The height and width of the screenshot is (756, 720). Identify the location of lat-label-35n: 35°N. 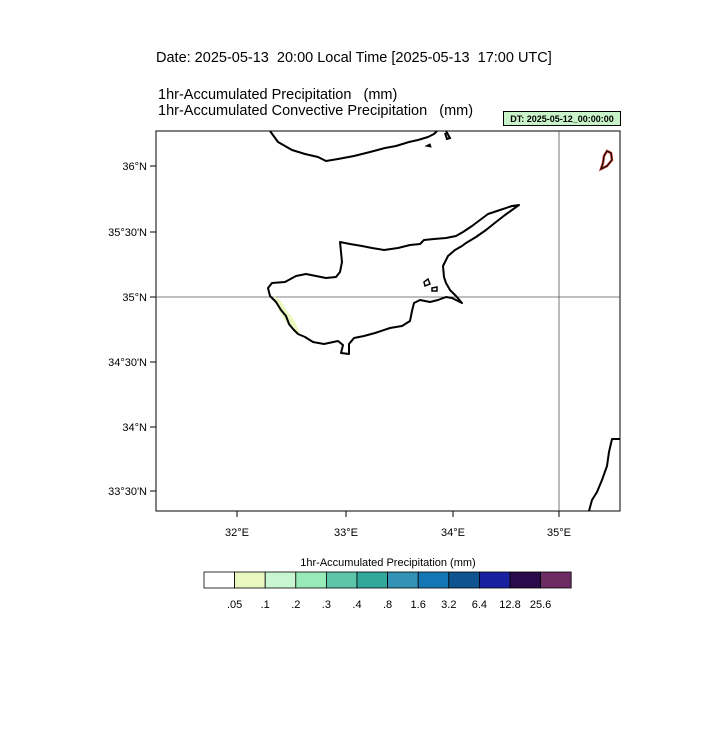
(134, 298).